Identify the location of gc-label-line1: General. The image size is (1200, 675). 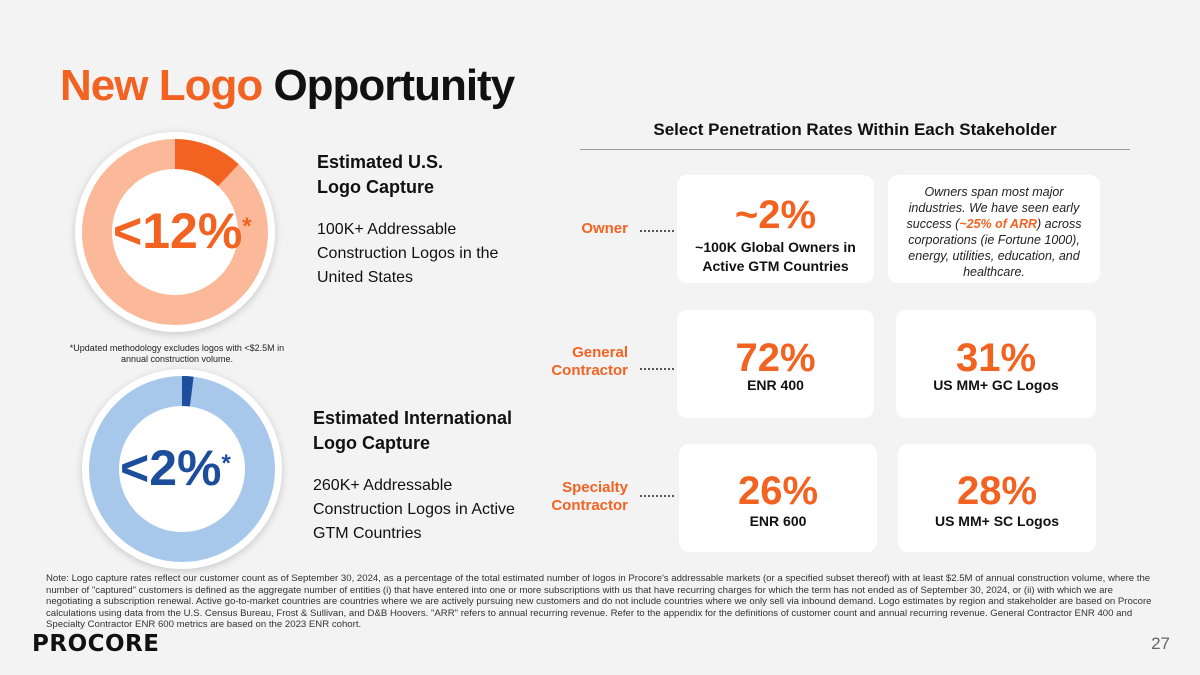
(600, 352).